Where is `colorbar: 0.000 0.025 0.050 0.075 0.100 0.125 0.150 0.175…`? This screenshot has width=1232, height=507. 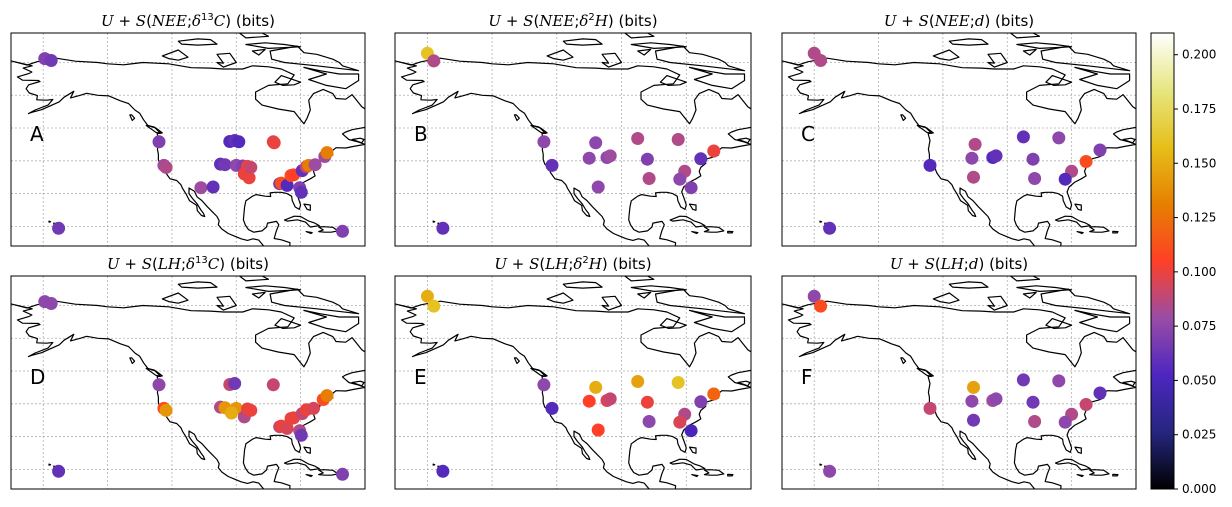
colorbar: 0.000 0.025 0.050 0.075 0.100 0.125 0.150 0.175… is located at coordinates (1183, 264).